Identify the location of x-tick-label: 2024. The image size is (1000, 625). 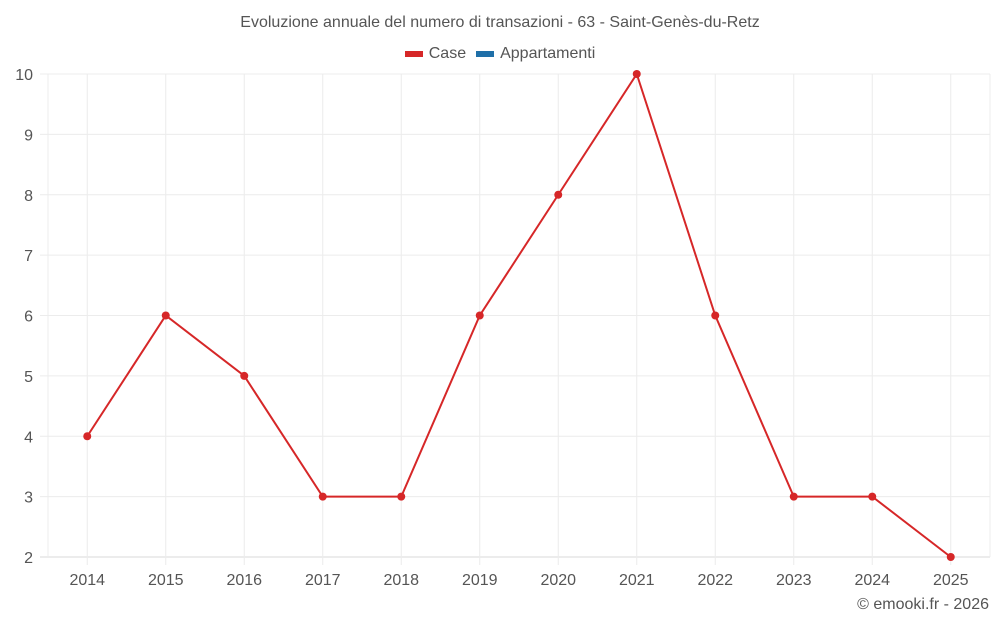
(872, 580).